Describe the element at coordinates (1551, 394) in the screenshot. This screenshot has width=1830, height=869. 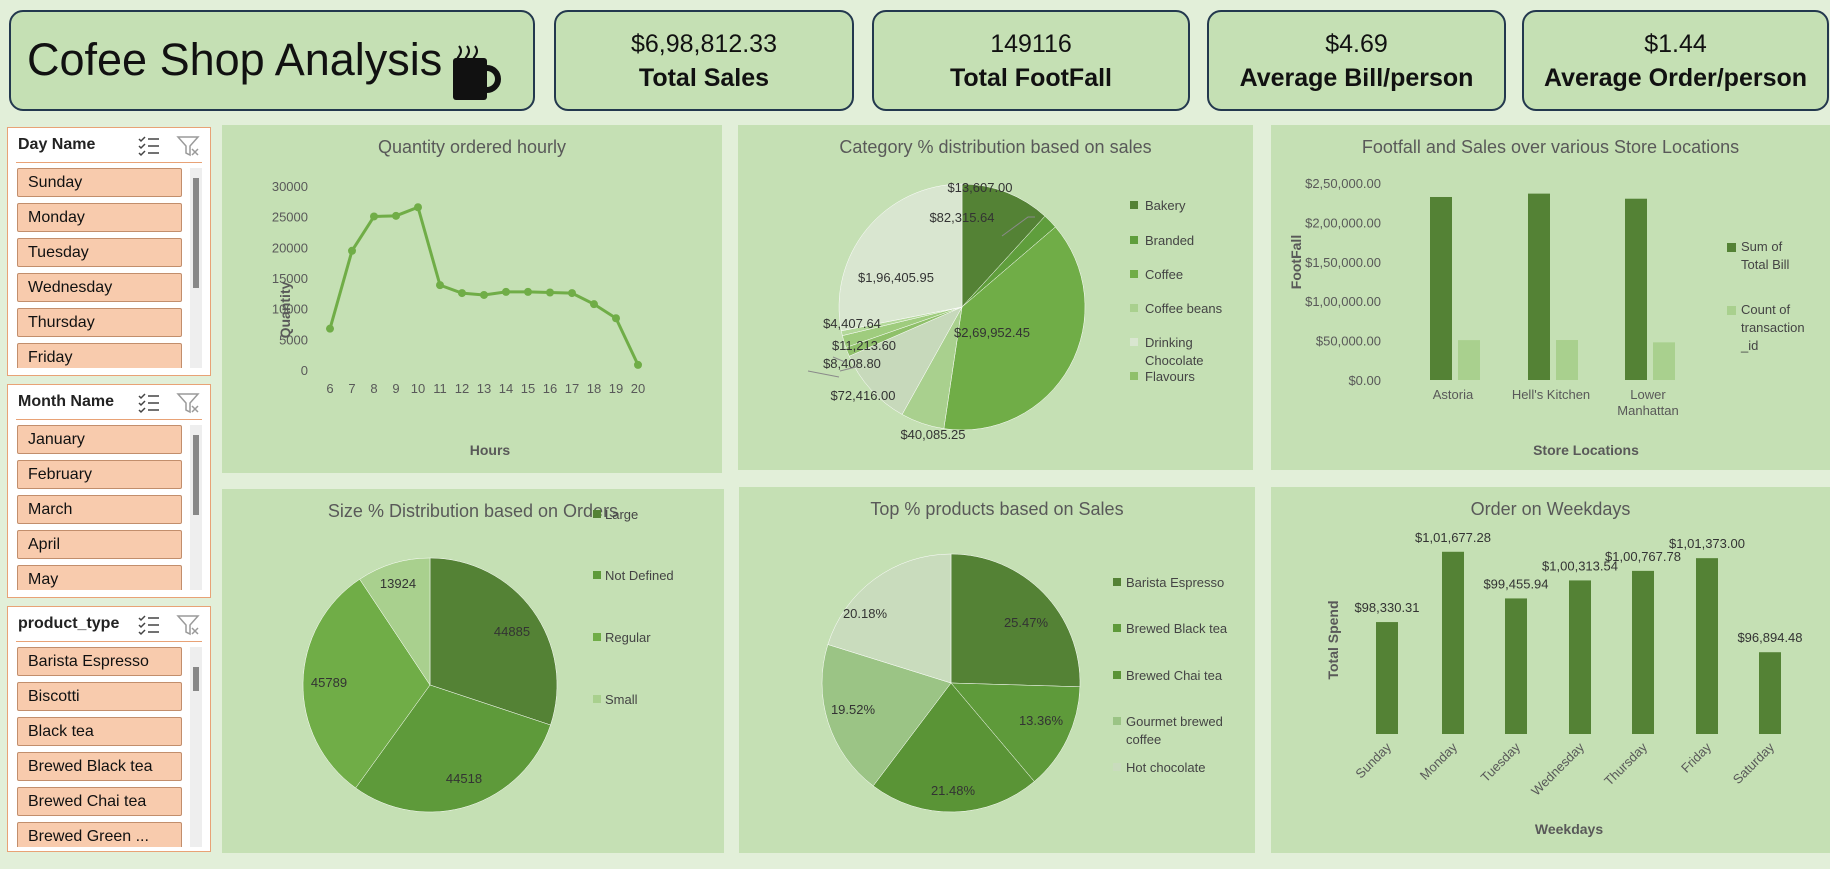
I see `x-tick-label: Hell's Kitchen` at that location.